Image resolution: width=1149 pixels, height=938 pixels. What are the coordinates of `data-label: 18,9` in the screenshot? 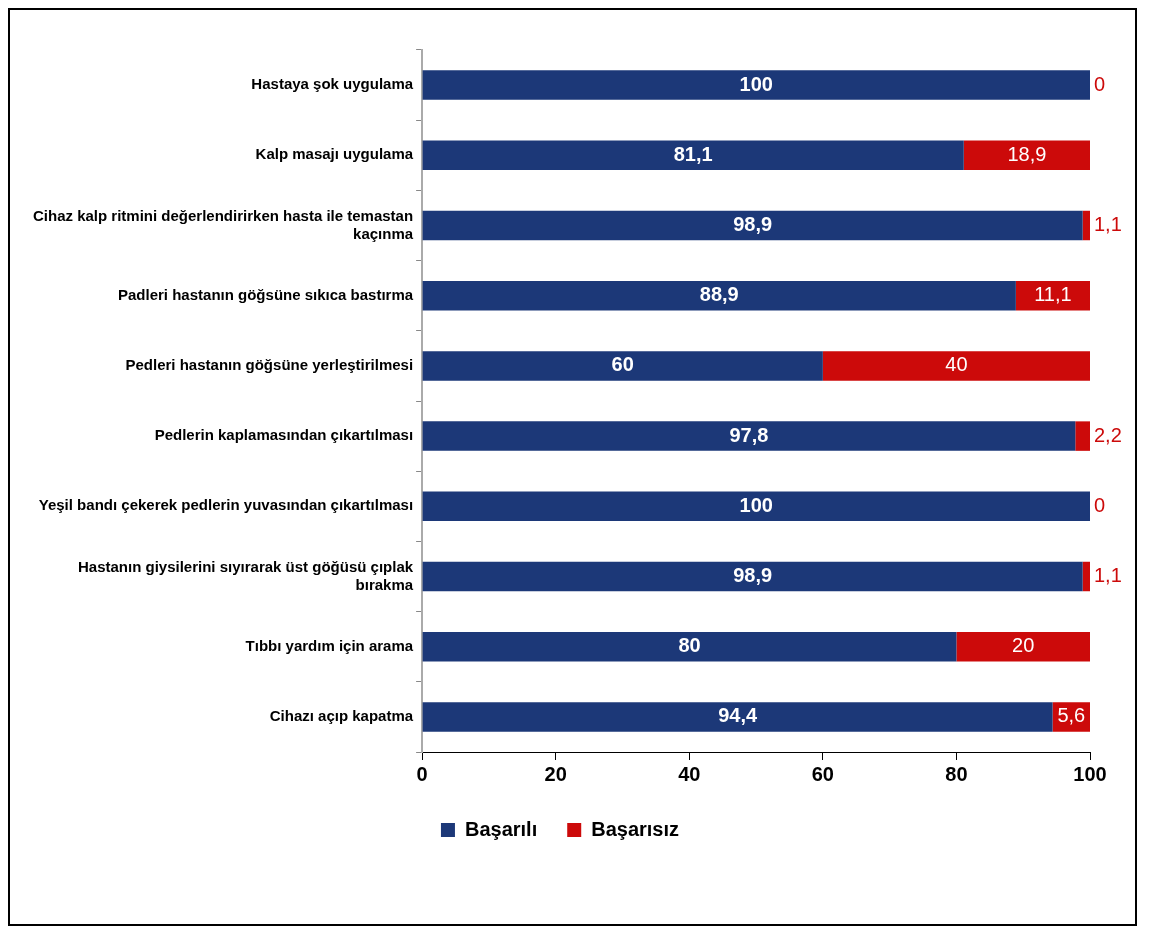 It's located at (1027, 153).